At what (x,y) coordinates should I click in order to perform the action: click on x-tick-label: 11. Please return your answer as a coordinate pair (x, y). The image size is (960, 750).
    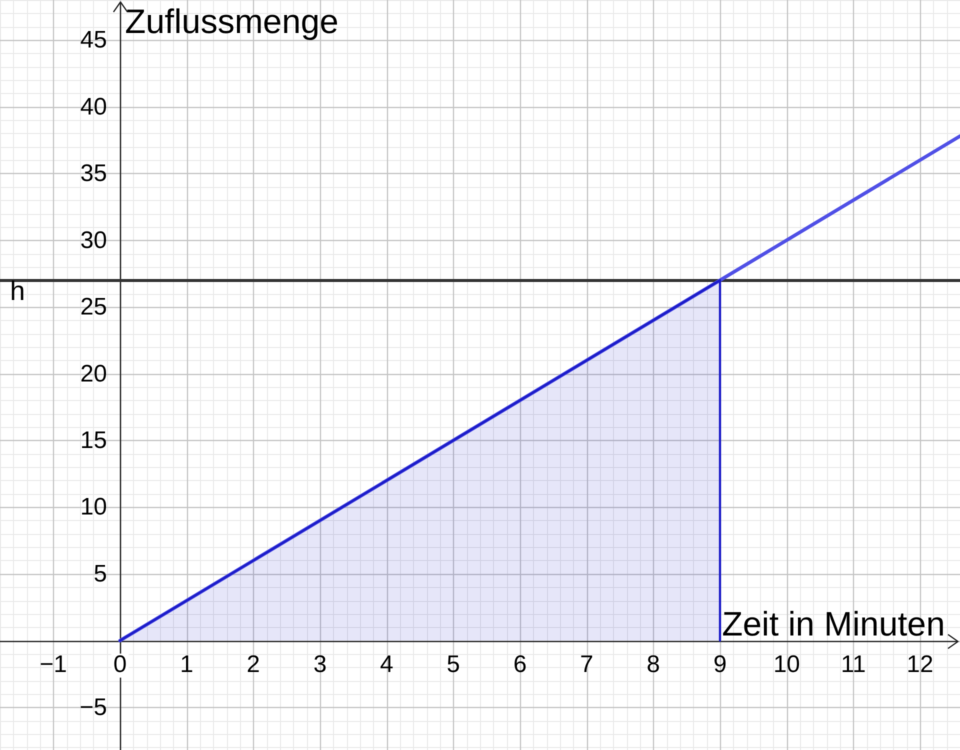
    Looking at the image, I should click on (853, 664).